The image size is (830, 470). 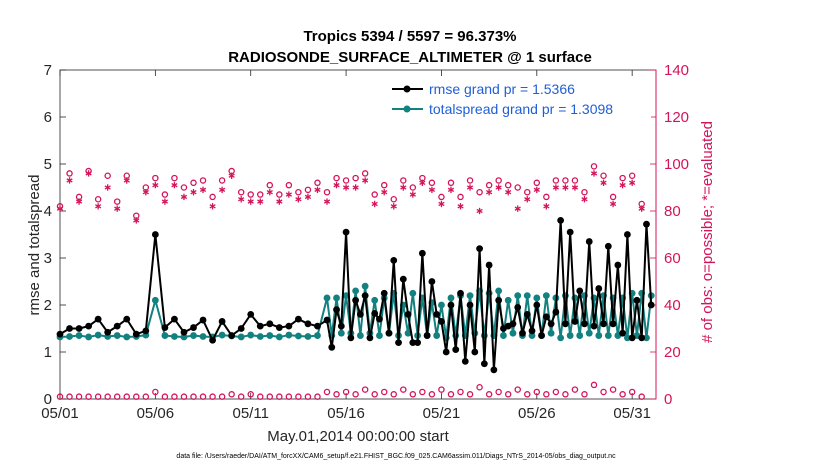 I want to click on legend-rmse-marker, so click(x=407, y=89).